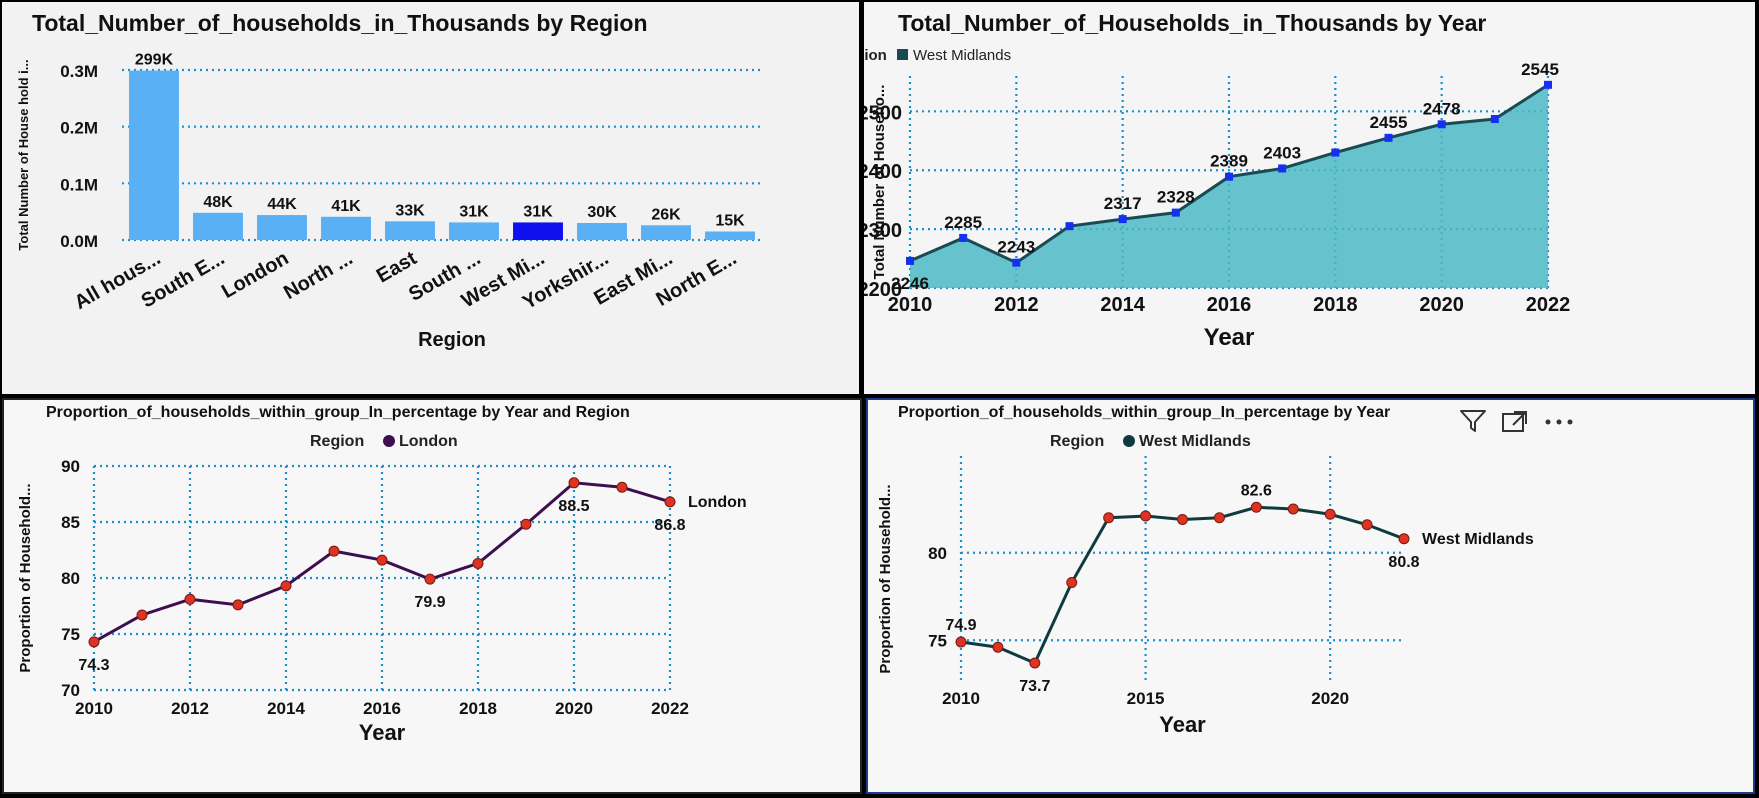 The image size is (1759, 798). I want to click on bar-data-label: 299K, so click(154, 60).